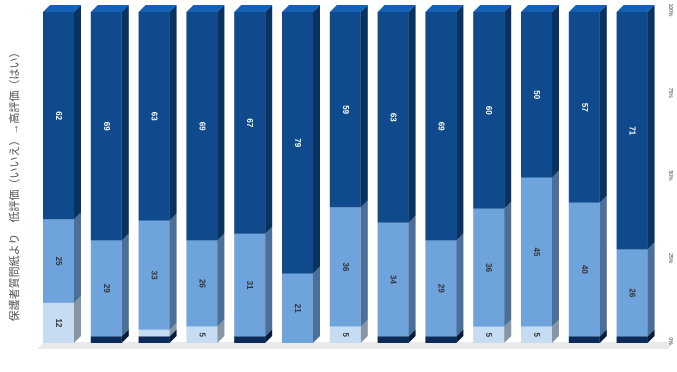 The image size is (677, 372). I want to click on data-label: 69, so click(106, 126).